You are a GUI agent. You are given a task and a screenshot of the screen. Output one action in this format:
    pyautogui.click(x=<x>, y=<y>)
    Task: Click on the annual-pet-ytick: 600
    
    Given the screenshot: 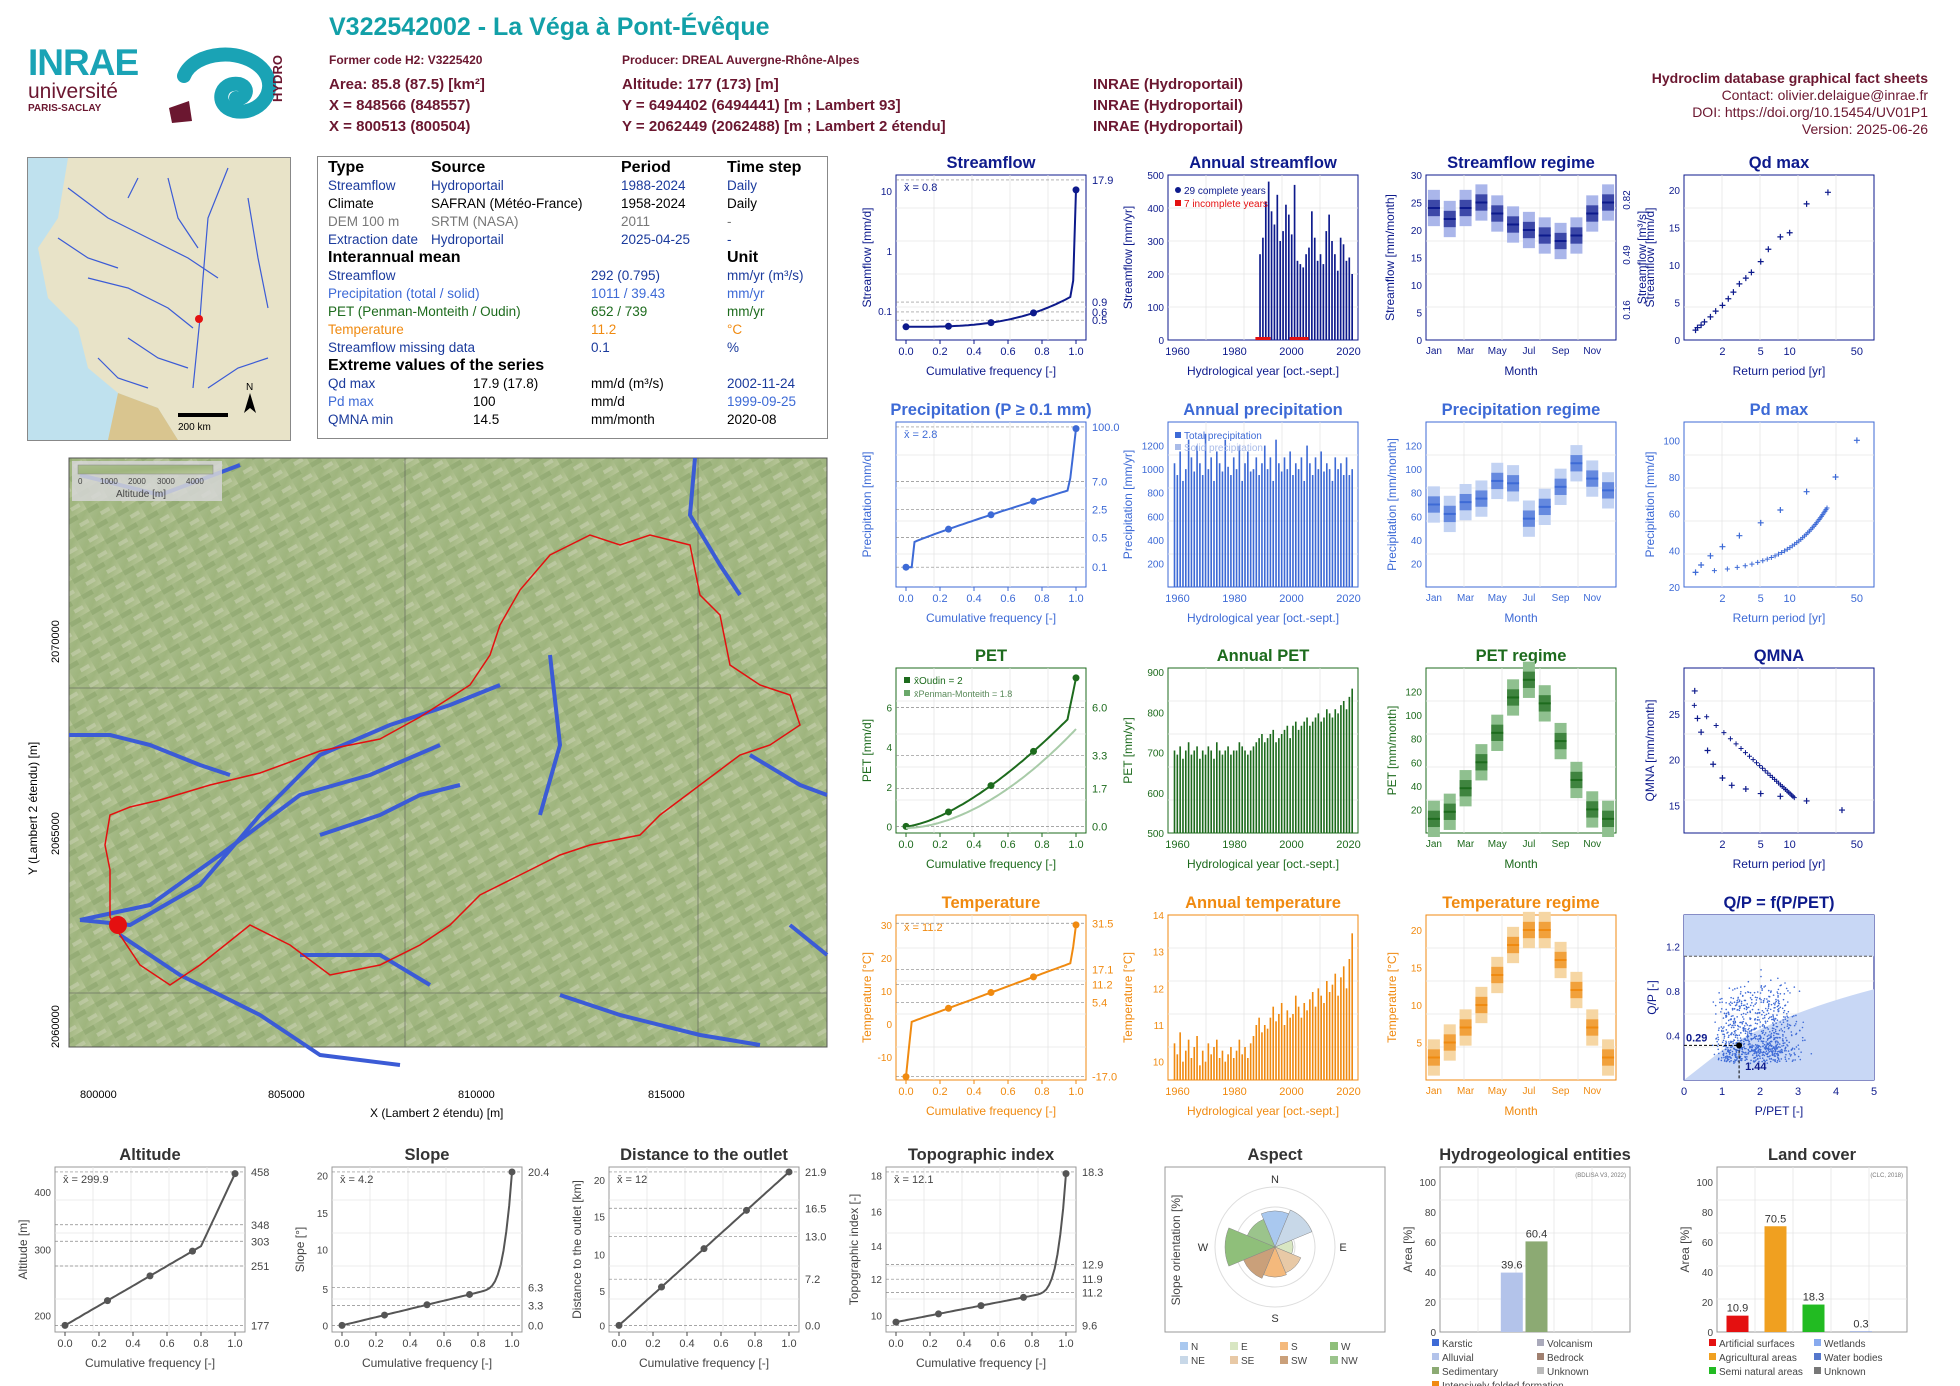 What is the action you would take?
    pyautogui.click(x=1155, y=794)
    